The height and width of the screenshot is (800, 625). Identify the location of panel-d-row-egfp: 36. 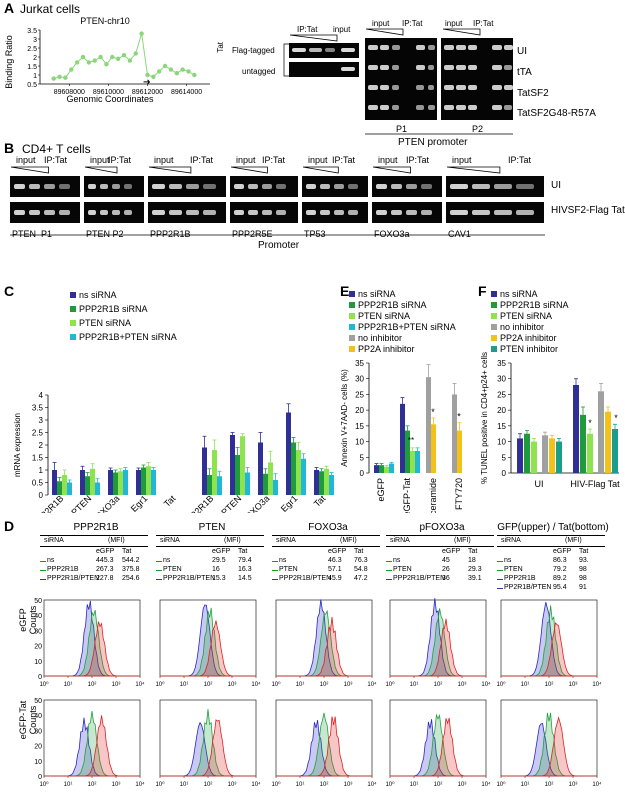
(446, 578).